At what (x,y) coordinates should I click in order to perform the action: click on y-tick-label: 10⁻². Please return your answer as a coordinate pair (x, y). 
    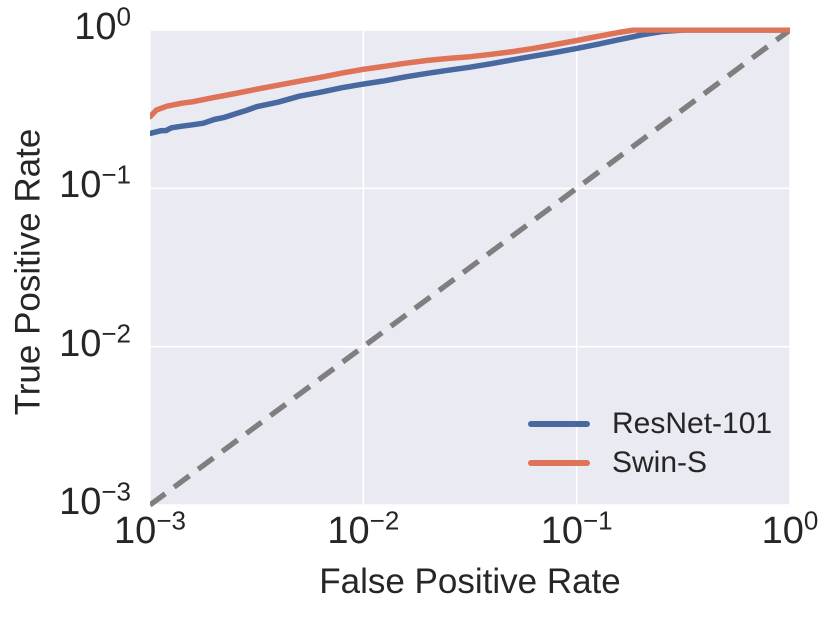
    Looking at the image, I should click on (95, 341).